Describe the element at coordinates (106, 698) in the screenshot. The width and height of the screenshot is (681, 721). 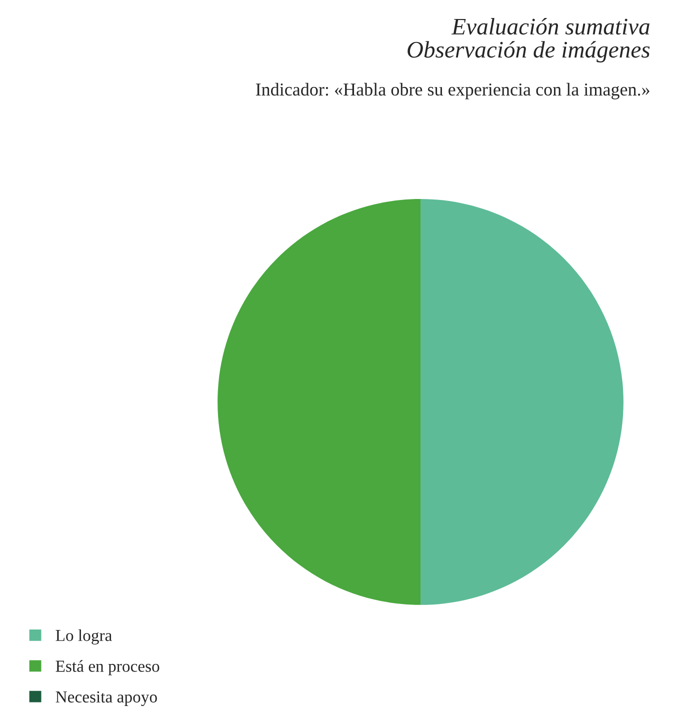
I see `legend-label: Necesita apoyo` at that location.